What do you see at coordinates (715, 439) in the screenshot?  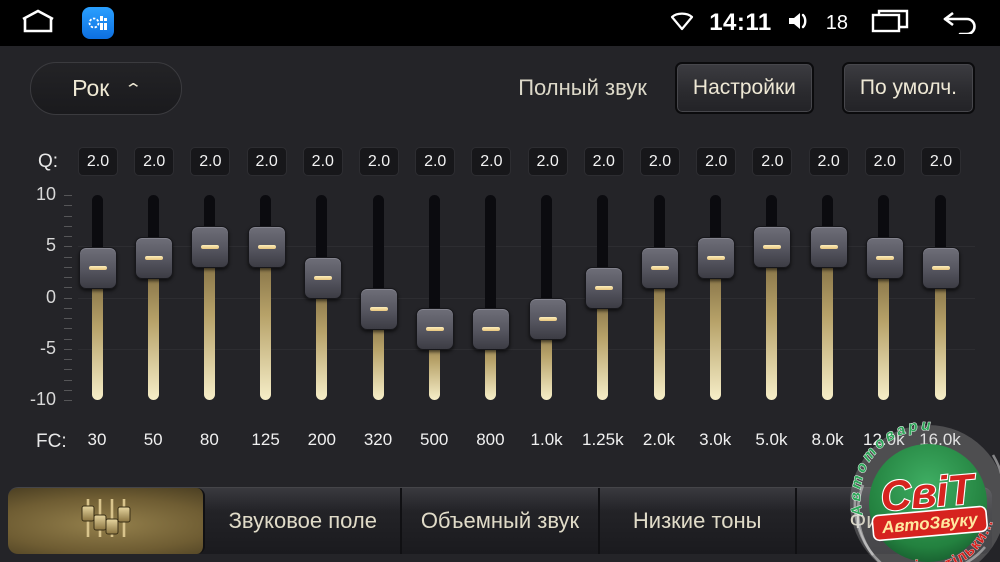 I see `fc-value-label: 3.0k` at bounding box center [715, 439].